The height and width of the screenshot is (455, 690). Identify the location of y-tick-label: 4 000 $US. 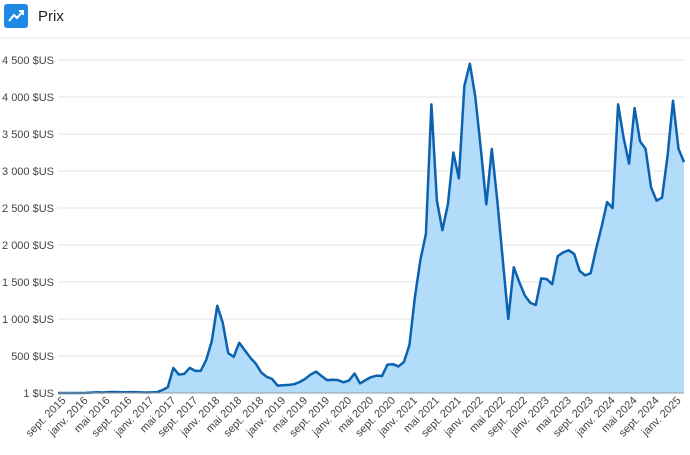
(28, 98).